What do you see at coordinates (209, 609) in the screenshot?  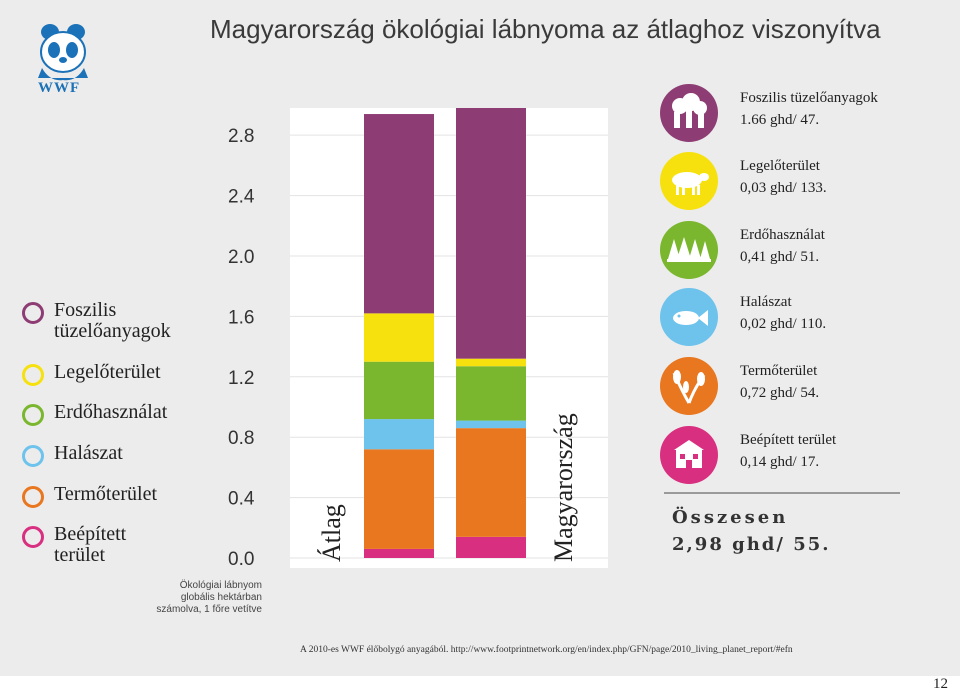 I see `unit-note-line: számolva, 1 főre vetítve` at bounding box center [209, 609].